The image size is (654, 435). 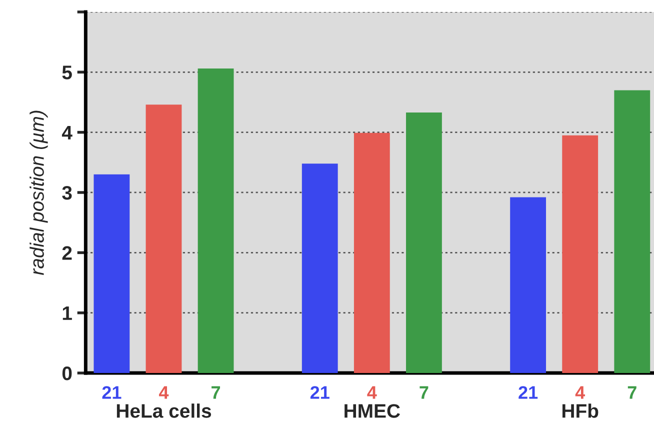 I want to click on series-label: 21, so click(x=112, y=392).